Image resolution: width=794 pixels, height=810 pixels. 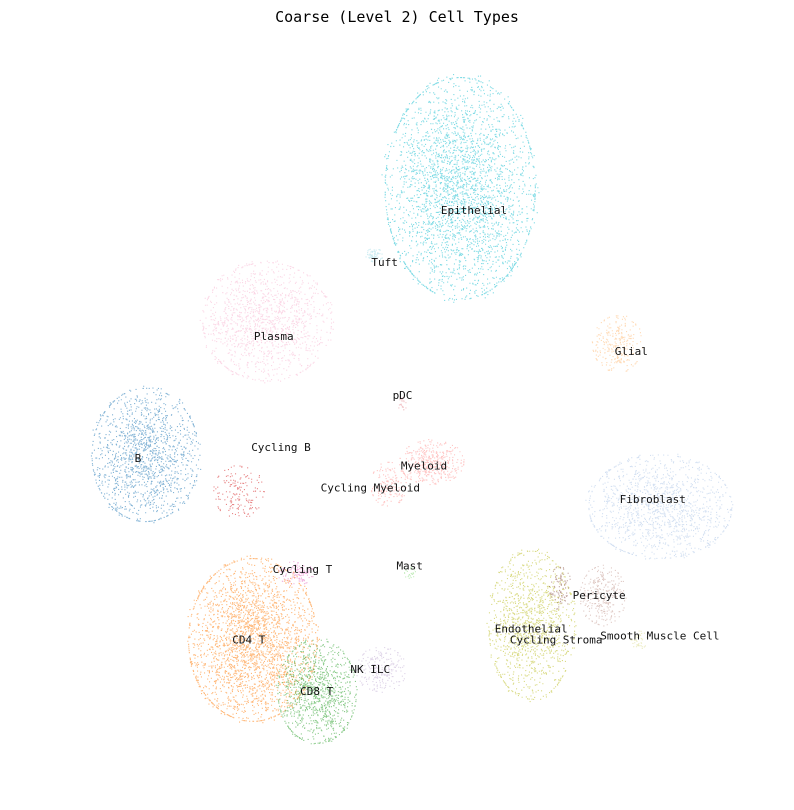 I want to click on cluster-points-glial, so click(x=617, y=343).